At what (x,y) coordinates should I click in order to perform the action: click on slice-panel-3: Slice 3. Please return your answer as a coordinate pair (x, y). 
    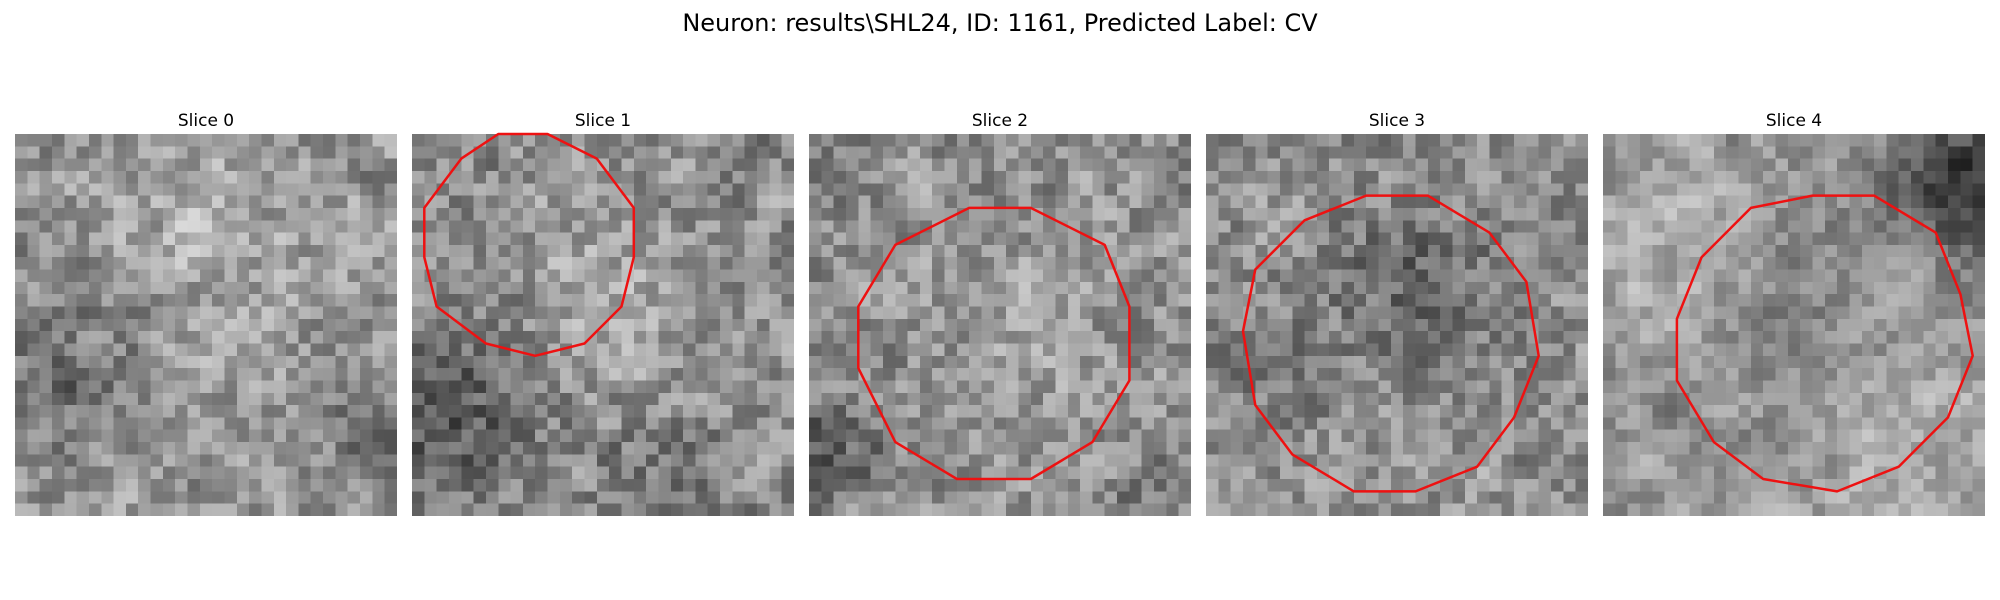
    Looking at the image, I should click on (1397, 121).